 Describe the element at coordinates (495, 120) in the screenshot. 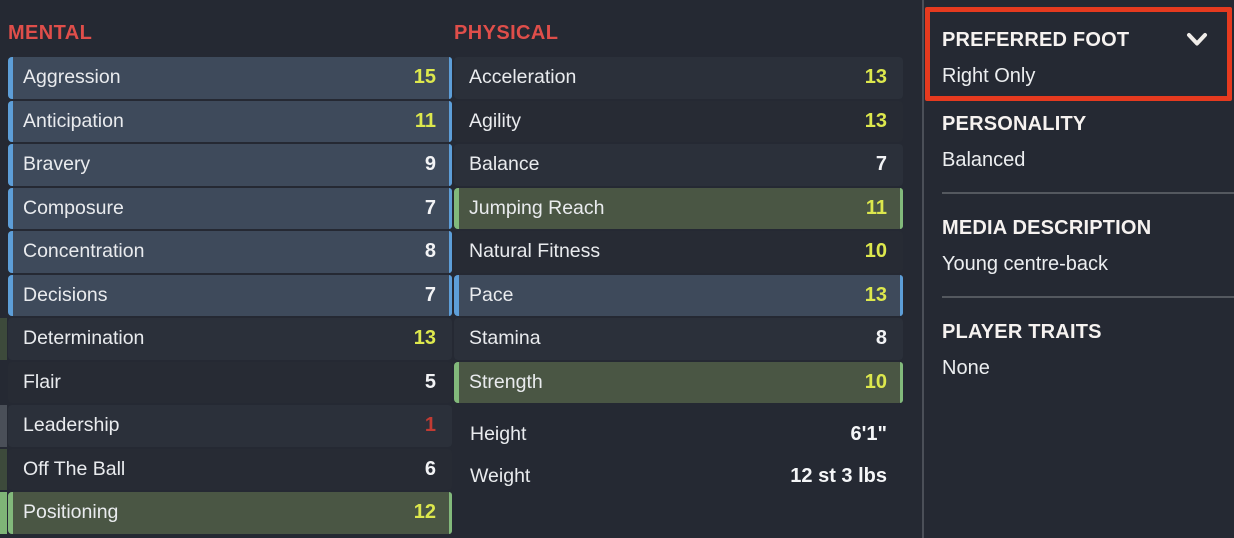

I see `attribute-label: Agility` at that location.